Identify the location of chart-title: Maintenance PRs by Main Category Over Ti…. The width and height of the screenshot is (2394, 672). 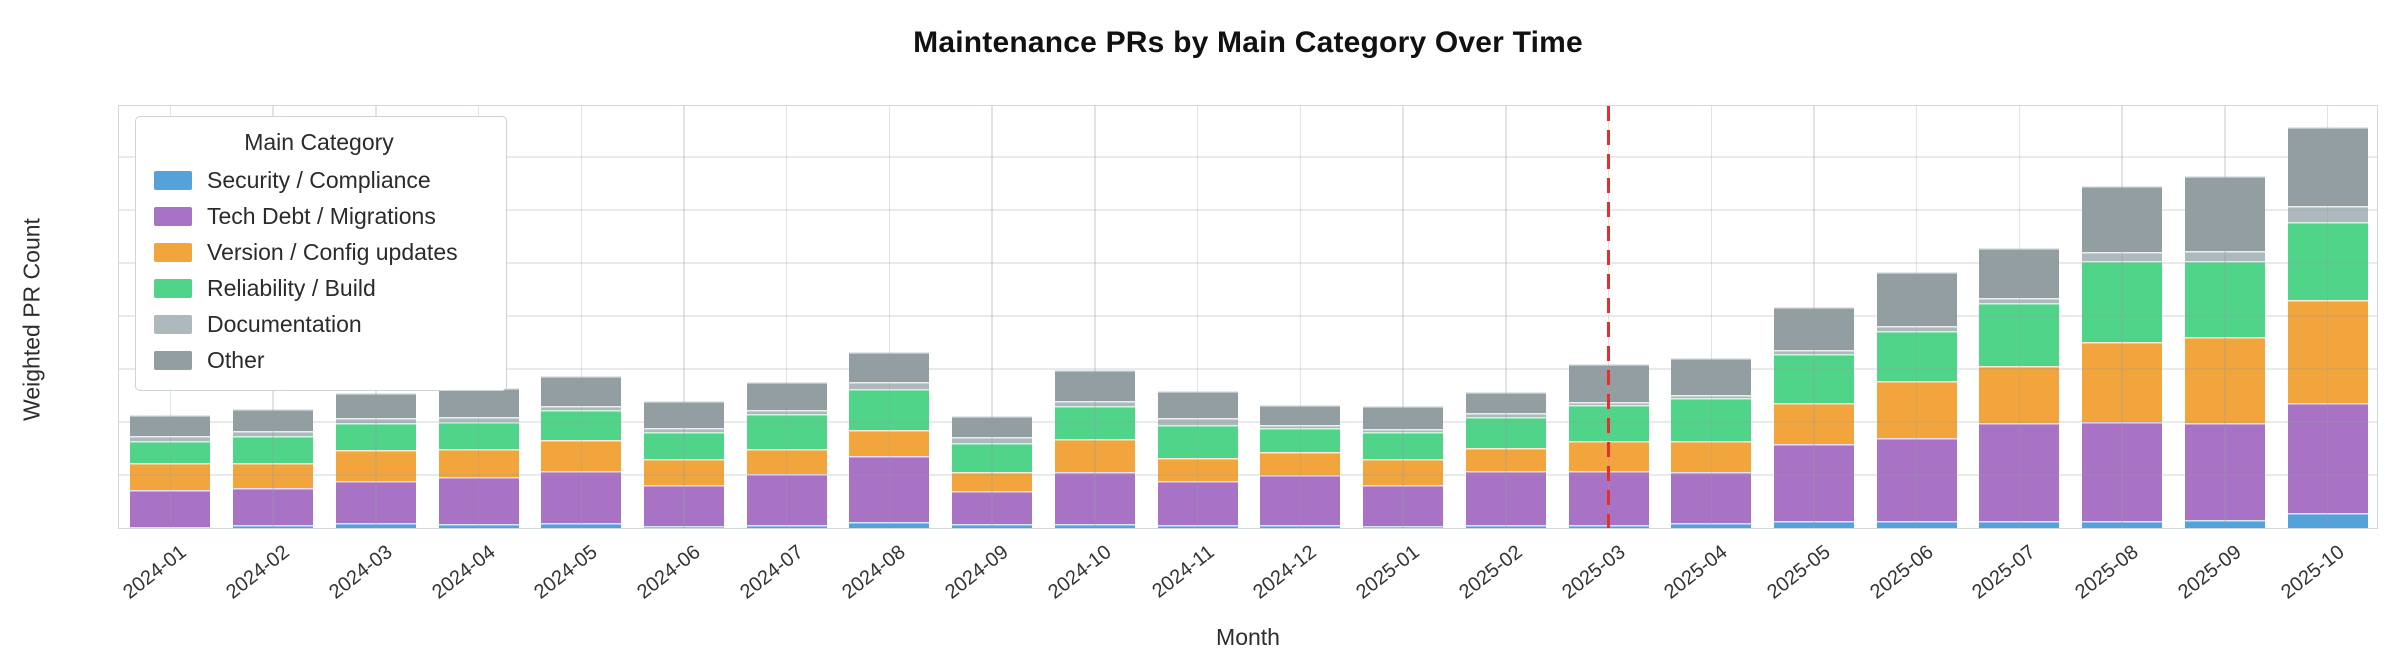
(1248, 42).